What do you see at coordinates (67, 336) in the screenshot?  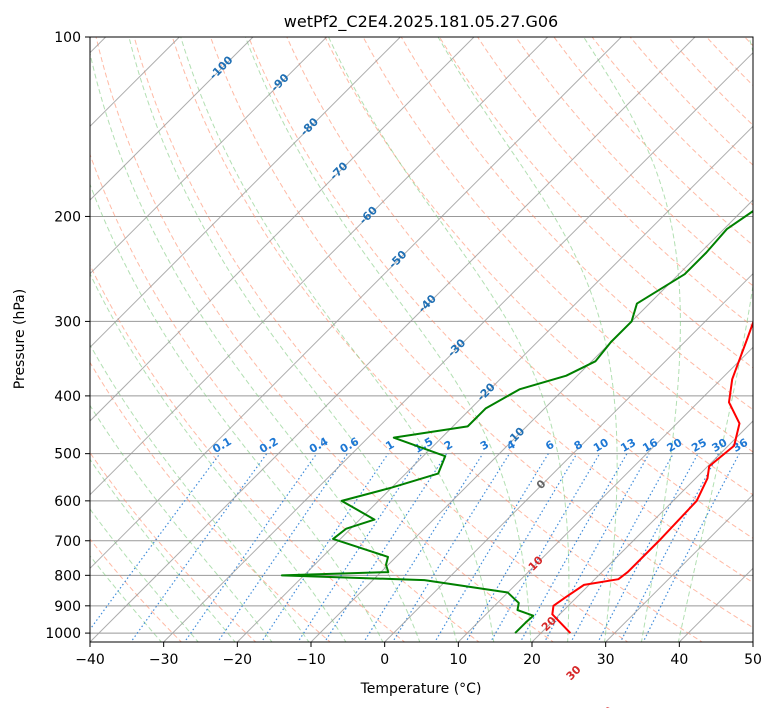 I see `y-axis: 100 200 300 400 500 600 700 800 900 1000` at bounding box center [67, 336].